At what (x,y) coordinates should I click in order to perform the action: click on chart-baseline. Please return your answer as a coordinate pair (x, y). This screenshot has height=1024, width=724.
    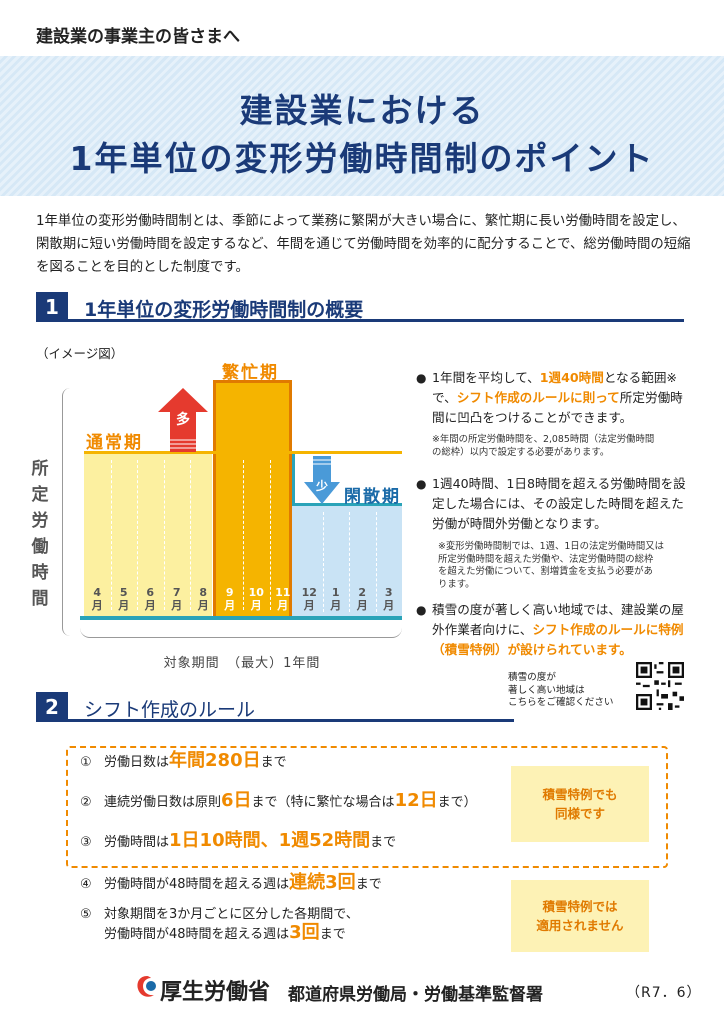
    Looking at the image, I should click on (241, 618).